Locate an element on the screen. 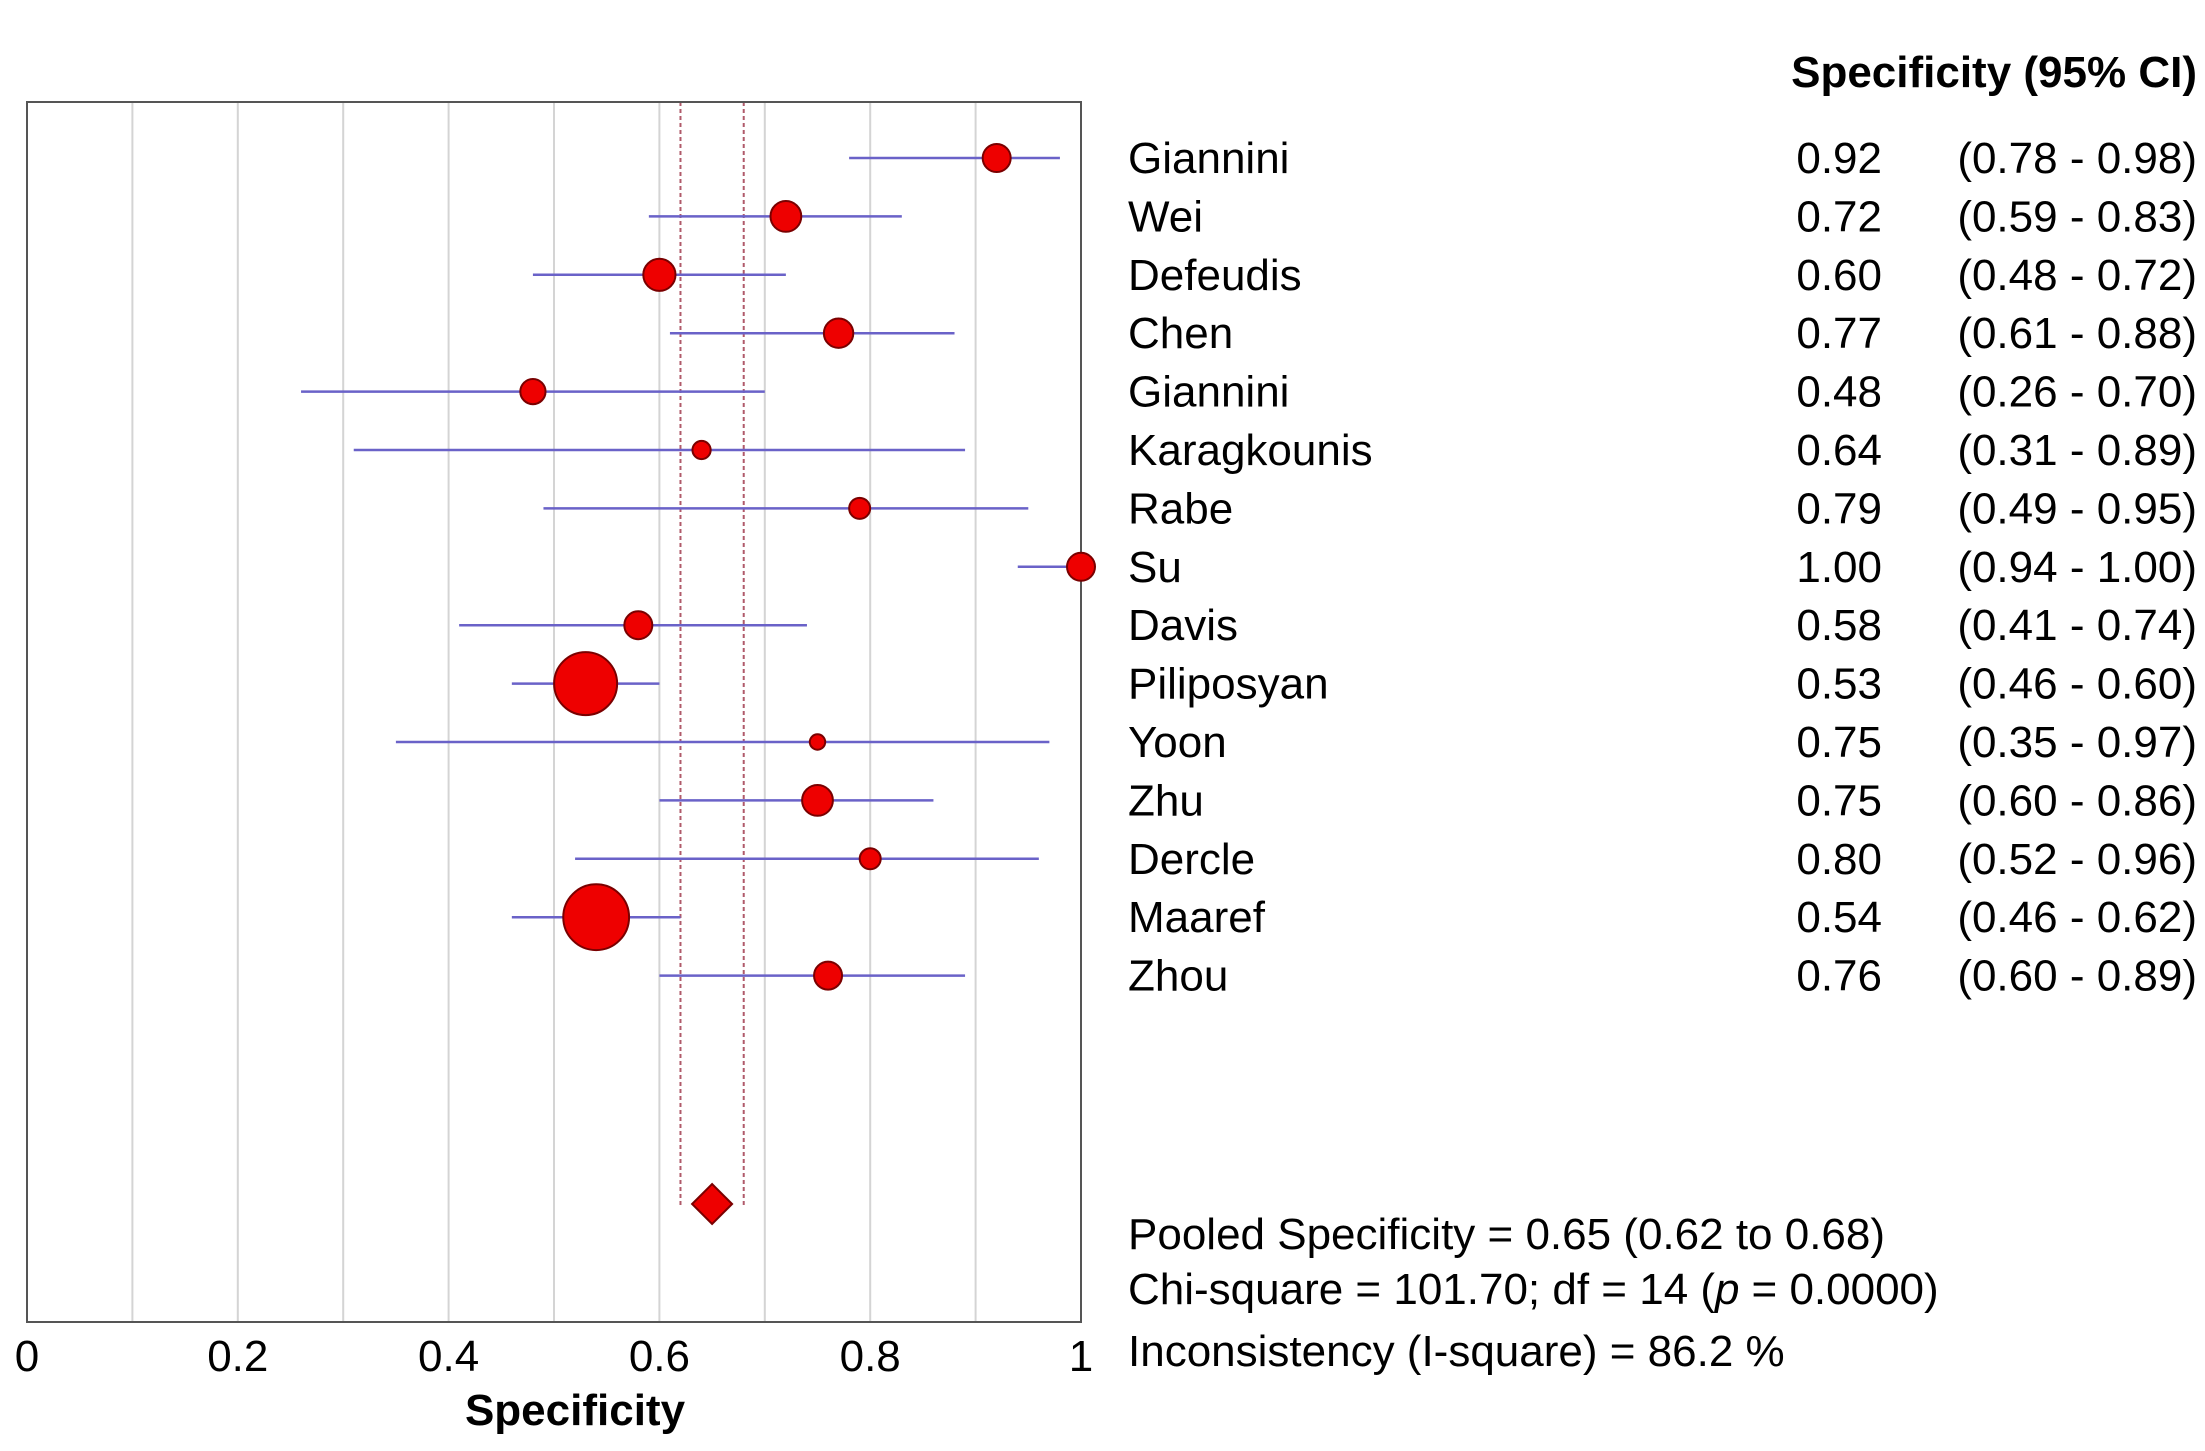 The height and width of the screenshot is (1451, 2205). x-tick-label: 0.6 is located at coordinates (659, 1356).